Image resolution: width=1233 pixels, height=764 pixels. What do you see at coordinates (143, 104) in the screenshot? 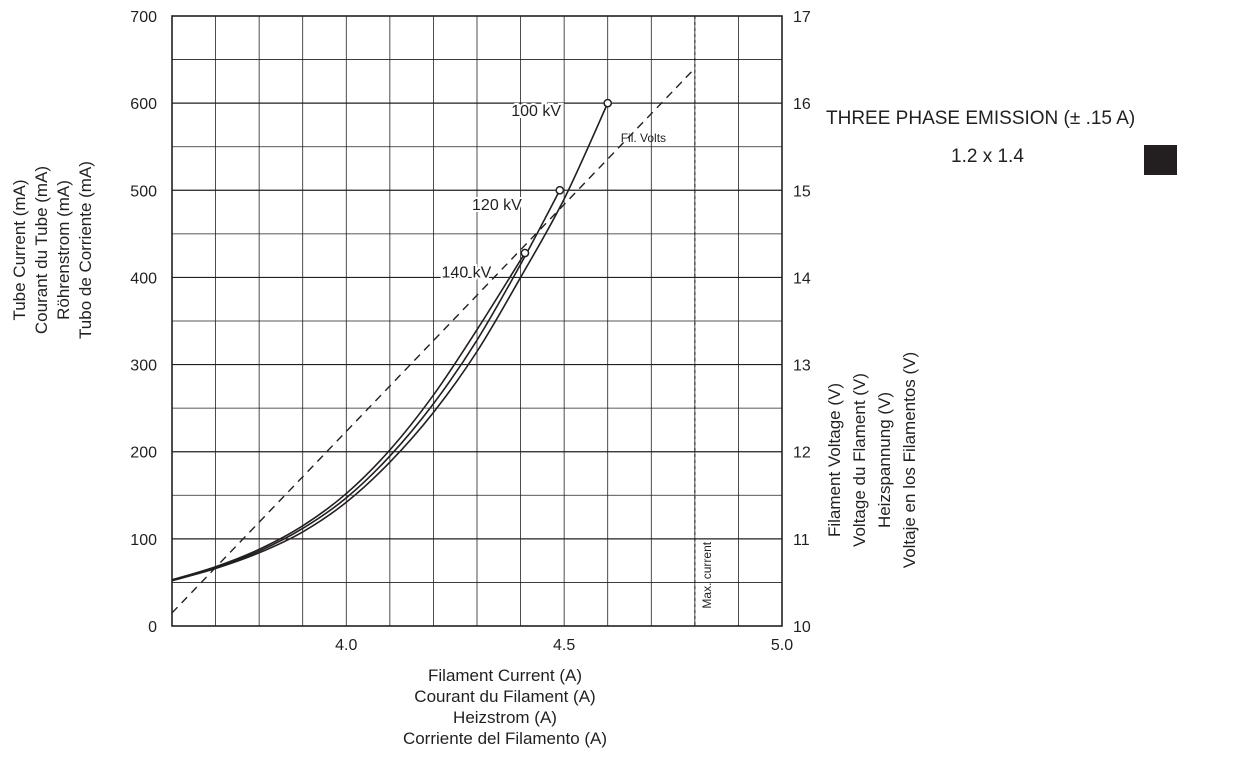
I see `y-tick-label: 600` at bounding box center [143, 104].